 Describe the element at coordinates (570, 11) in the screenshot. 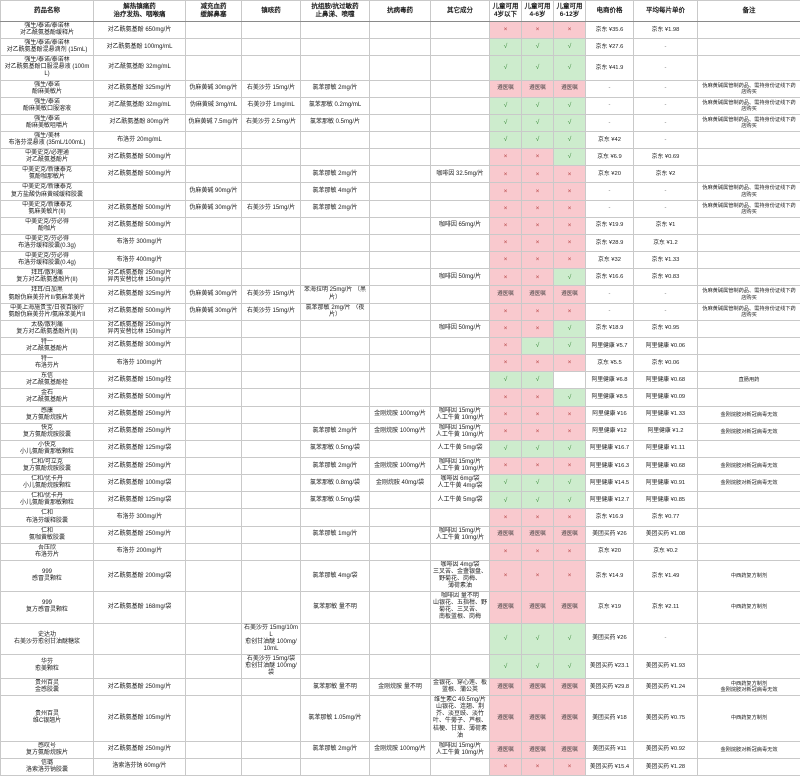

I see `column-header-age-6-12: 儿童可用 6-12岁` at that location.